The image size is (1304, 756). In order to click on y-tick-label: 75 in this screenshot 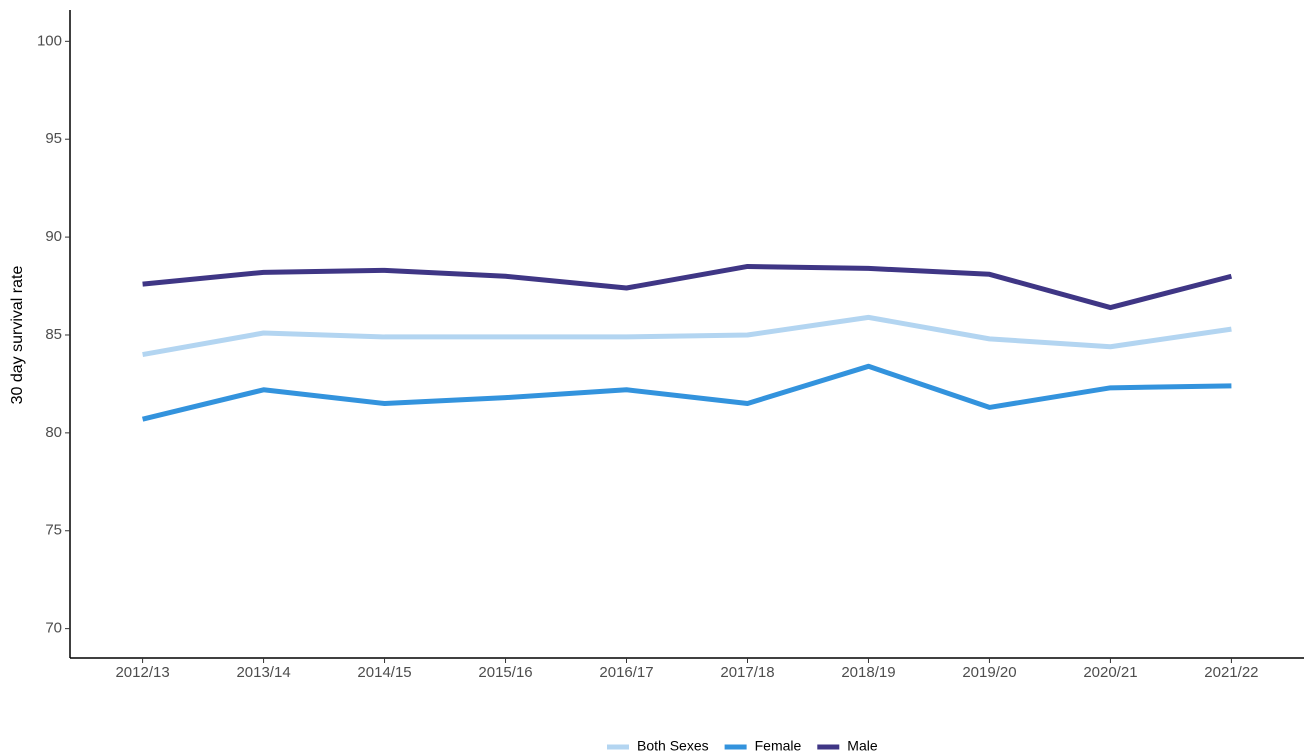, I will do `click(53, 530)`.